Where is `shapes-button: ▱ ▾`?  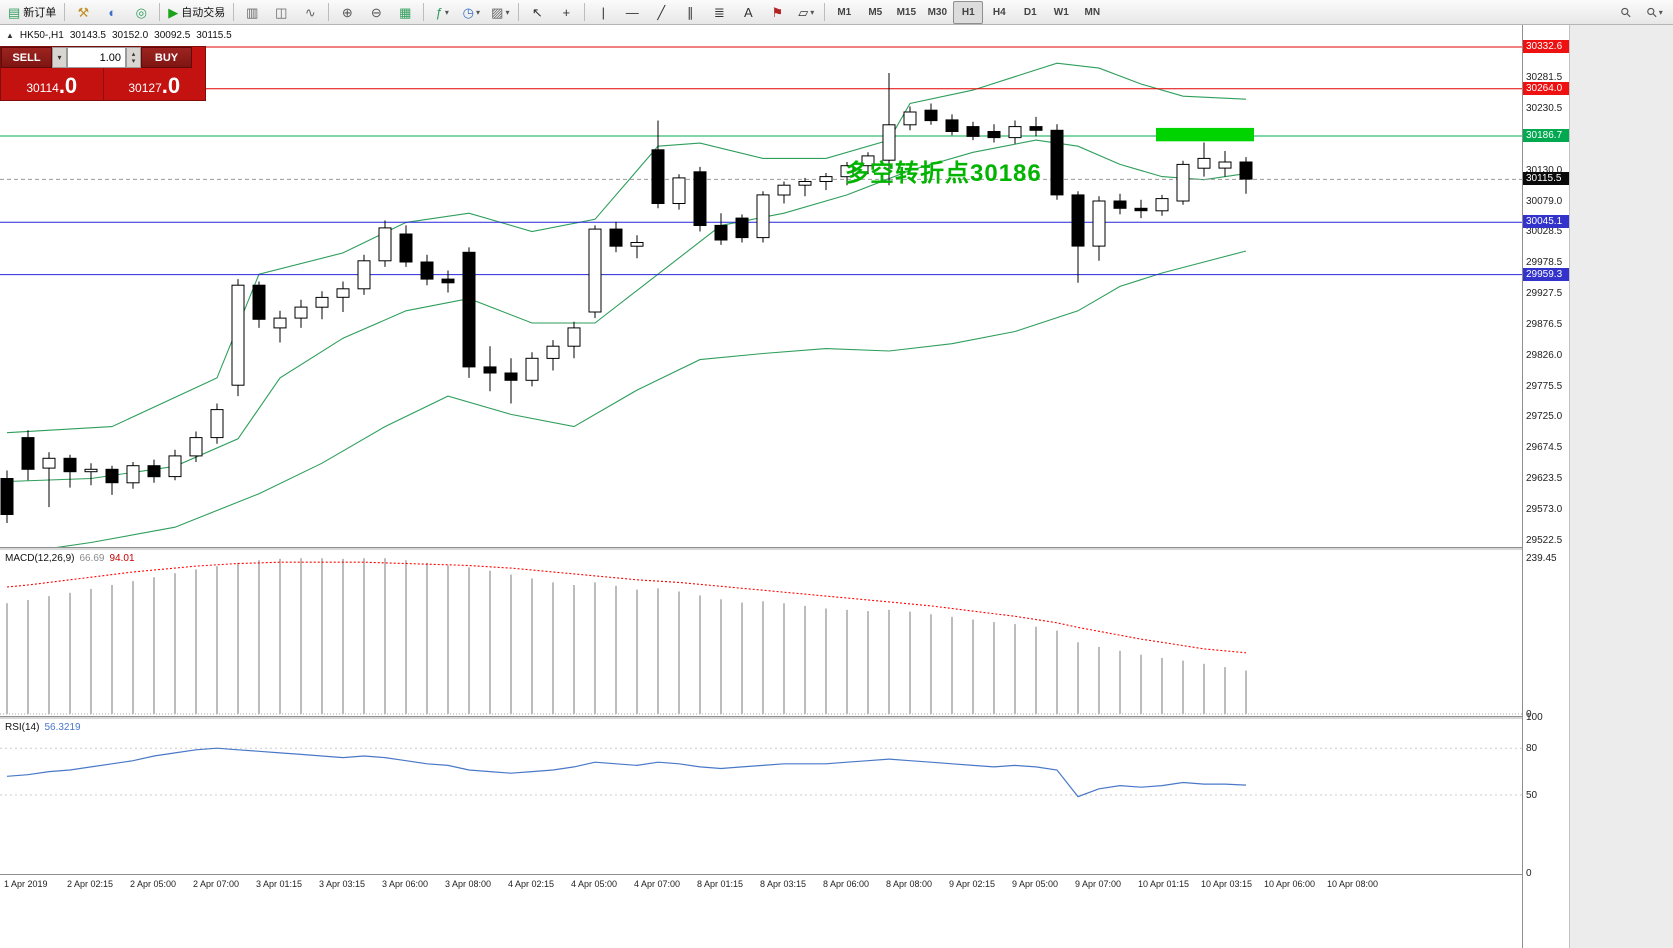
shapes-button: ▱ ▾ is located at coordinates (806, 12).